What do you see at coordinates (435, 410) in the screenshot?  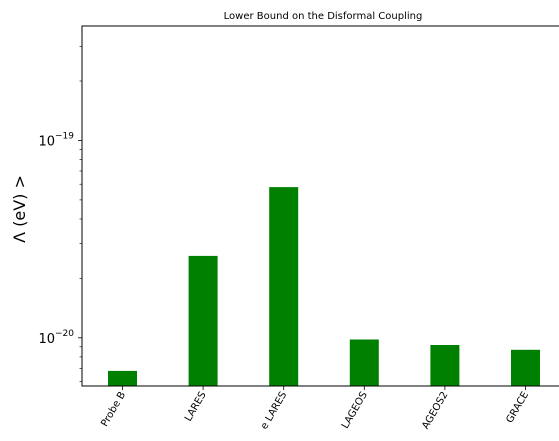 I see `x-tick-label-4: AGEOS2` at bounding box center [435, 410].